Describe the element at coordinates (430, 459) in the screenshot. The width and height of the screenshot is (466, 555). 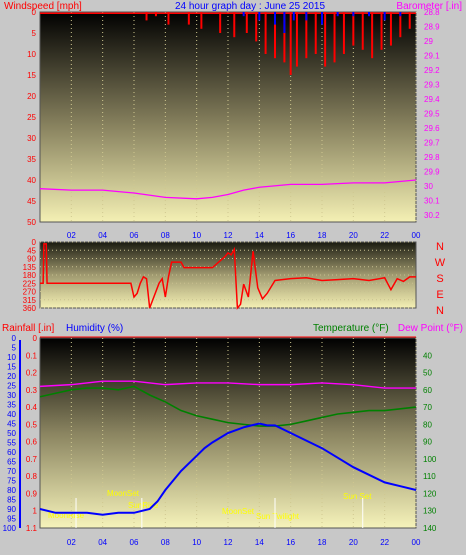
I see `temperature-tick-label: 100` at that location.